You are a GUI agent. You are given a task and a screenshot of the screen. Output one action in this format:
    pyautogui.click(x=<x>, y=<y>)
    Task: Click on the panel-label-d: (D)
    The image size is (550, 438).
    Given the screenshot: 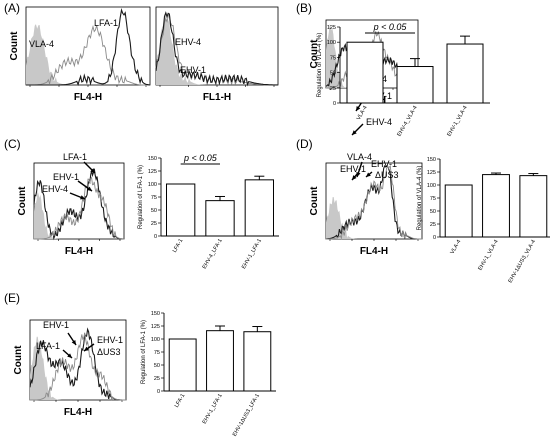 What is the action you would take?
    pyautogui.click(x=304, y=144)
    